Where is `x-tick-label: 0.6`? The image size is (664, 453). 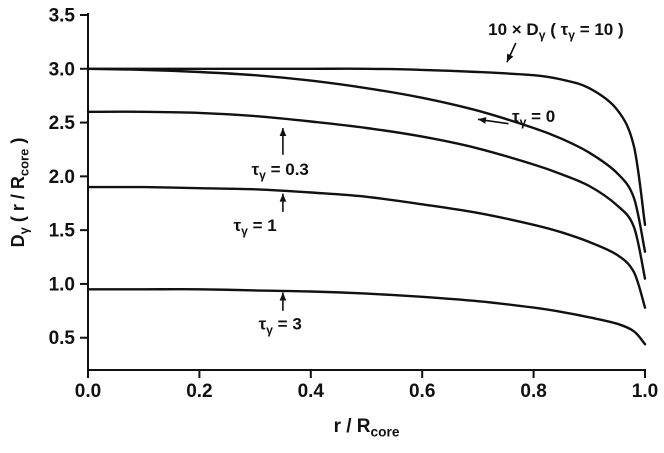 x-tick-label: 0.6 is located at coordinates (422, 391).